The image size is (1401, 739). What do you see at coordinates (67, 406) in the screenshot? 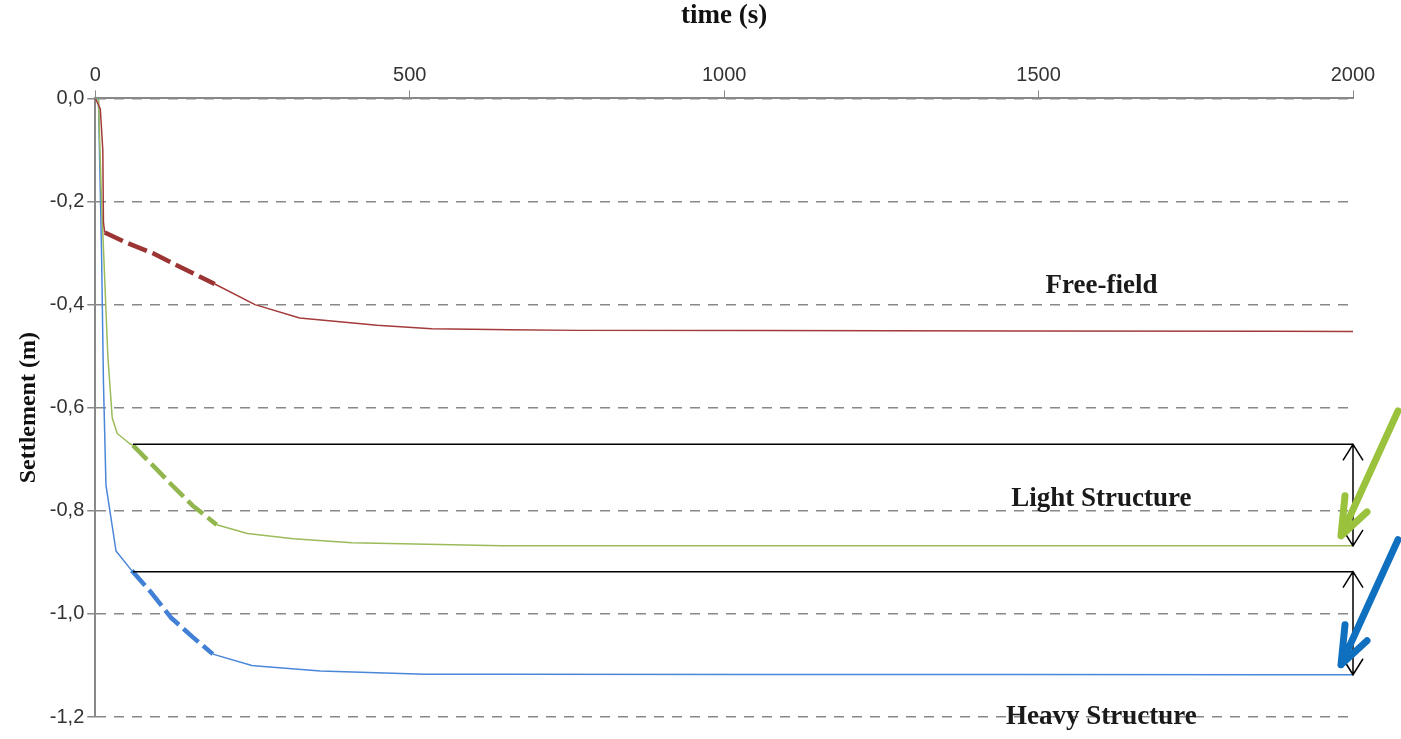
I see `y-tick-label: -0,6` at bounding box center [67, 406].